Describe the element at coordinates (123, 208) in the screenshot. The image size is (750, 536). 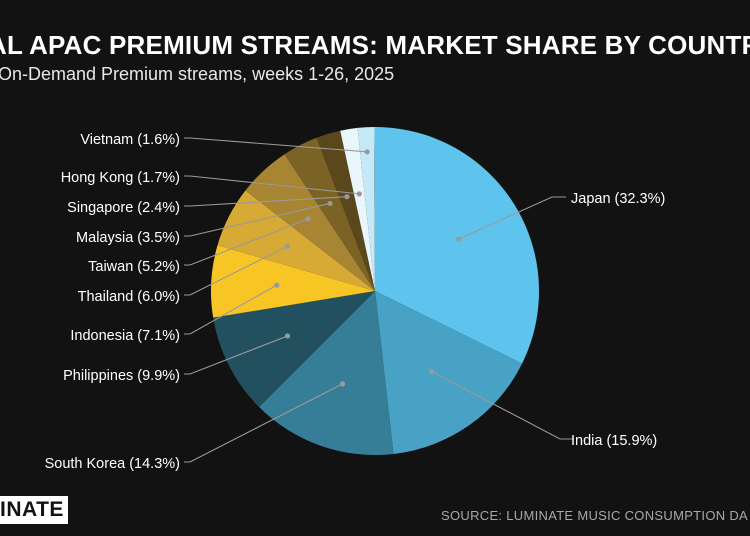
I see `slice-label-singapore: Singapore (2.4%)` at that location.